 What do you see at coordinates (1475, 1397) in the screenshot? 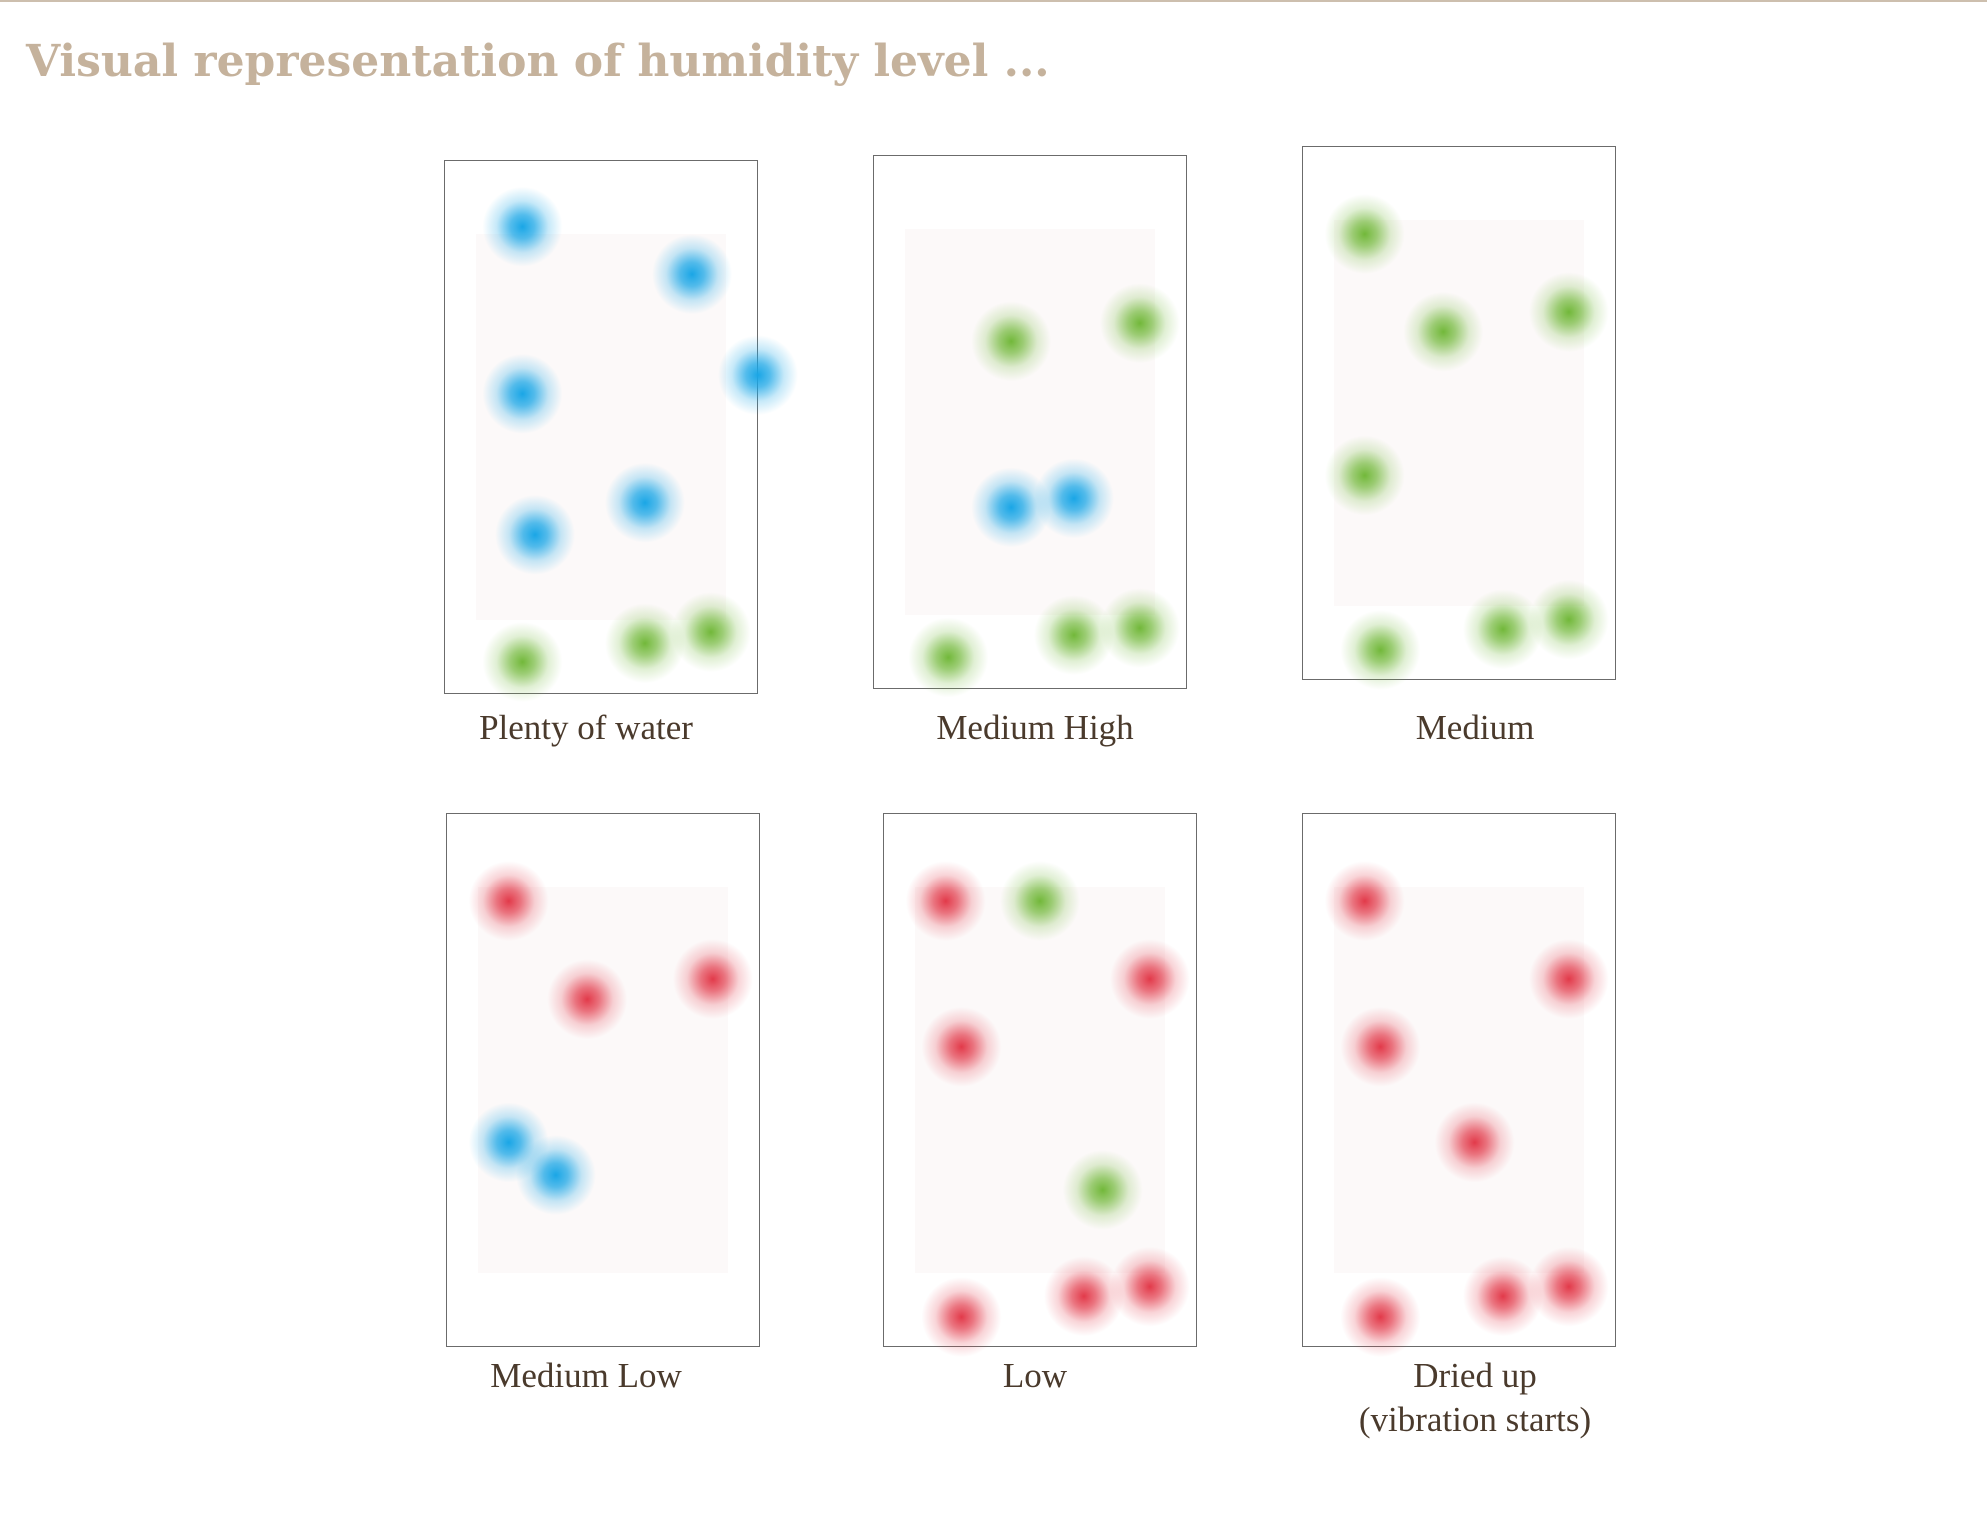
I see `caption-dried-up: Dried up (vibration starts)` at bounding box center [1475, 1397].